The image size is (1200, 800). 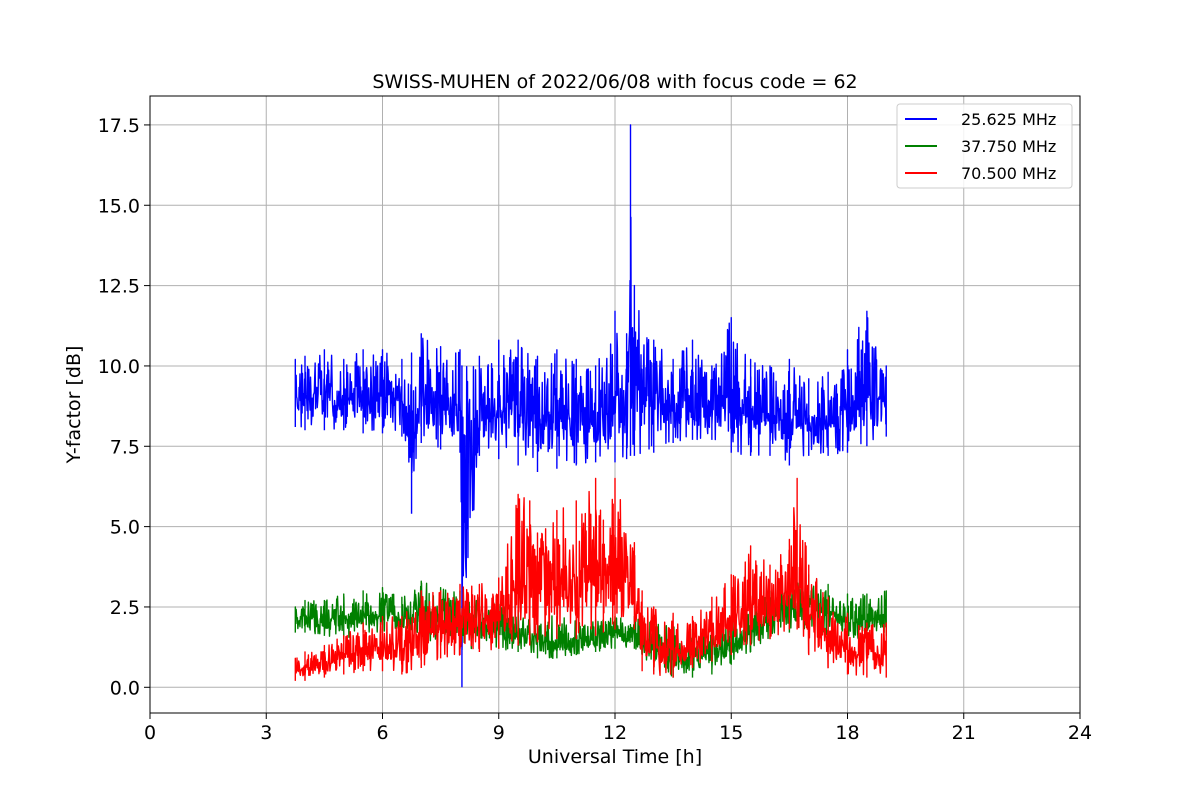 I want to click on y-tick-label: 2.5, so click(x=125, y=608).